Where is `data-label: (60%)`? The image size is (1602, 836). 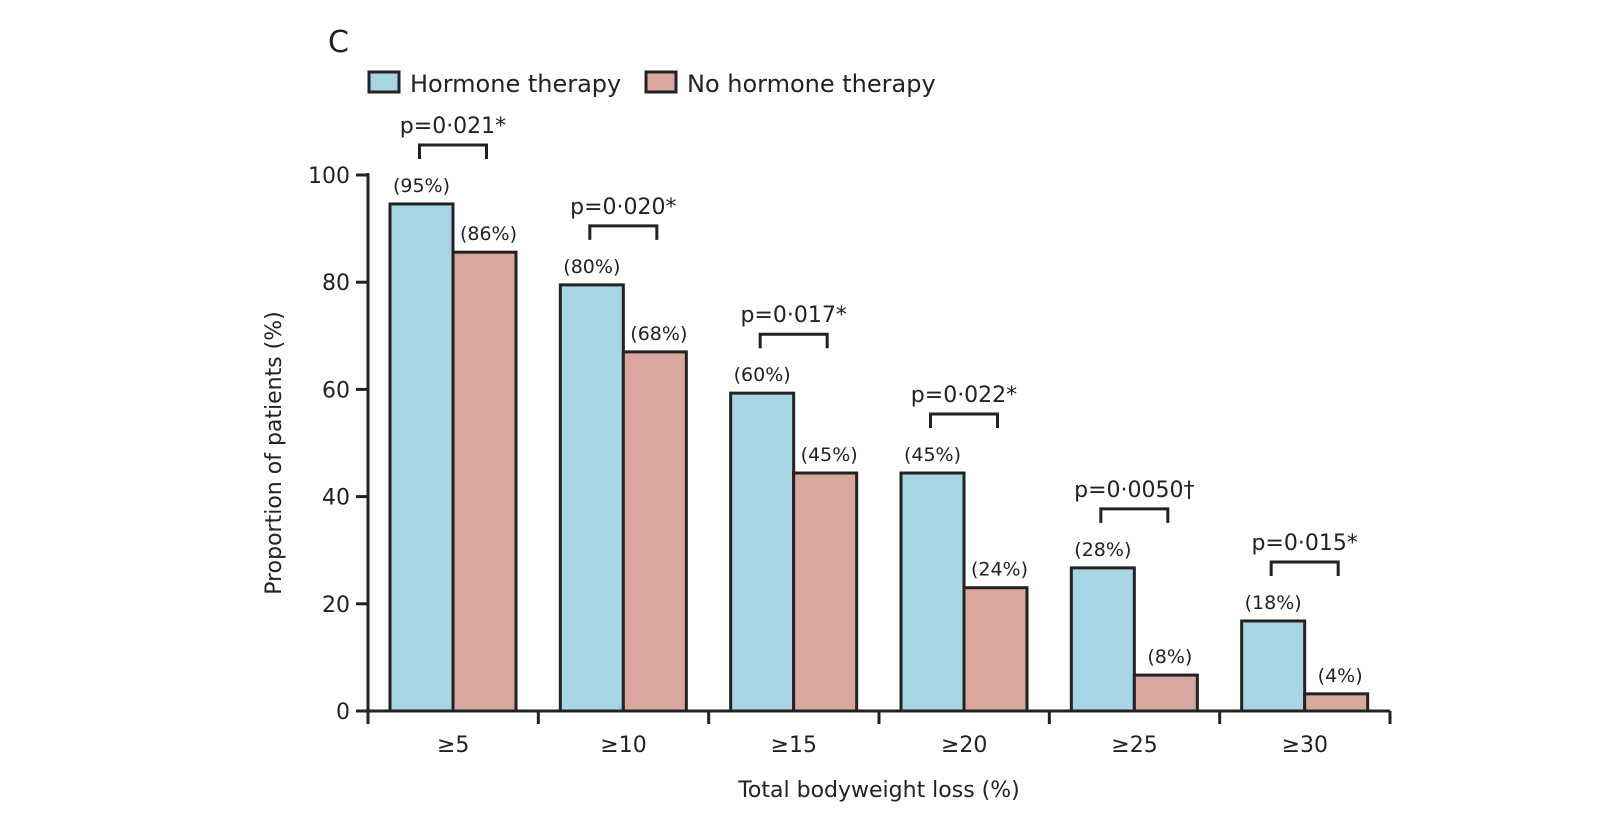 data-label: (60%) is located at coordinates (762, 375).